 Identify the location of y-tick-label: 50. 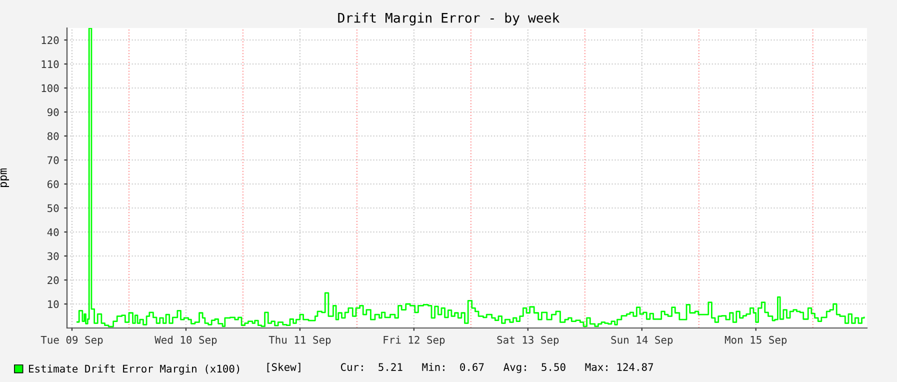
(53, 208).